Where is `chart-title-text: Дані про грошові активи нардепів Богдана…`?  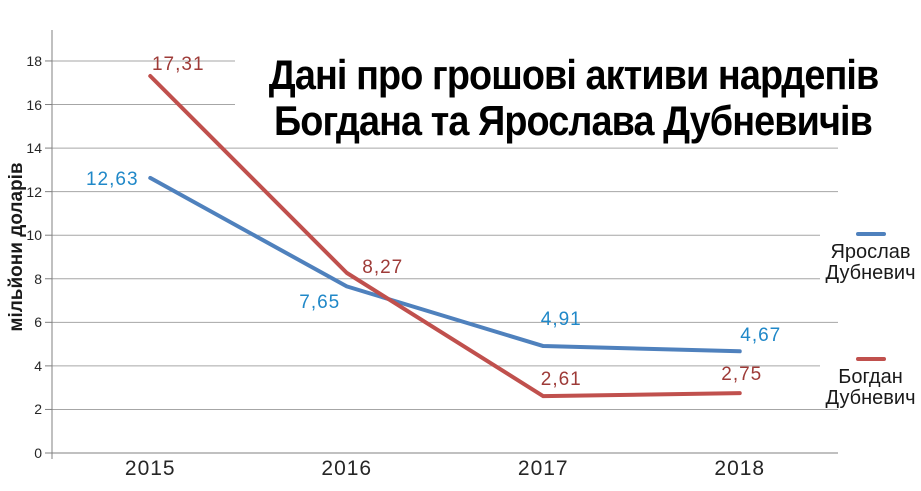 chart-title-text: Дані про грошові активи нардепів Богдана… is located at coordinates (573, 97).